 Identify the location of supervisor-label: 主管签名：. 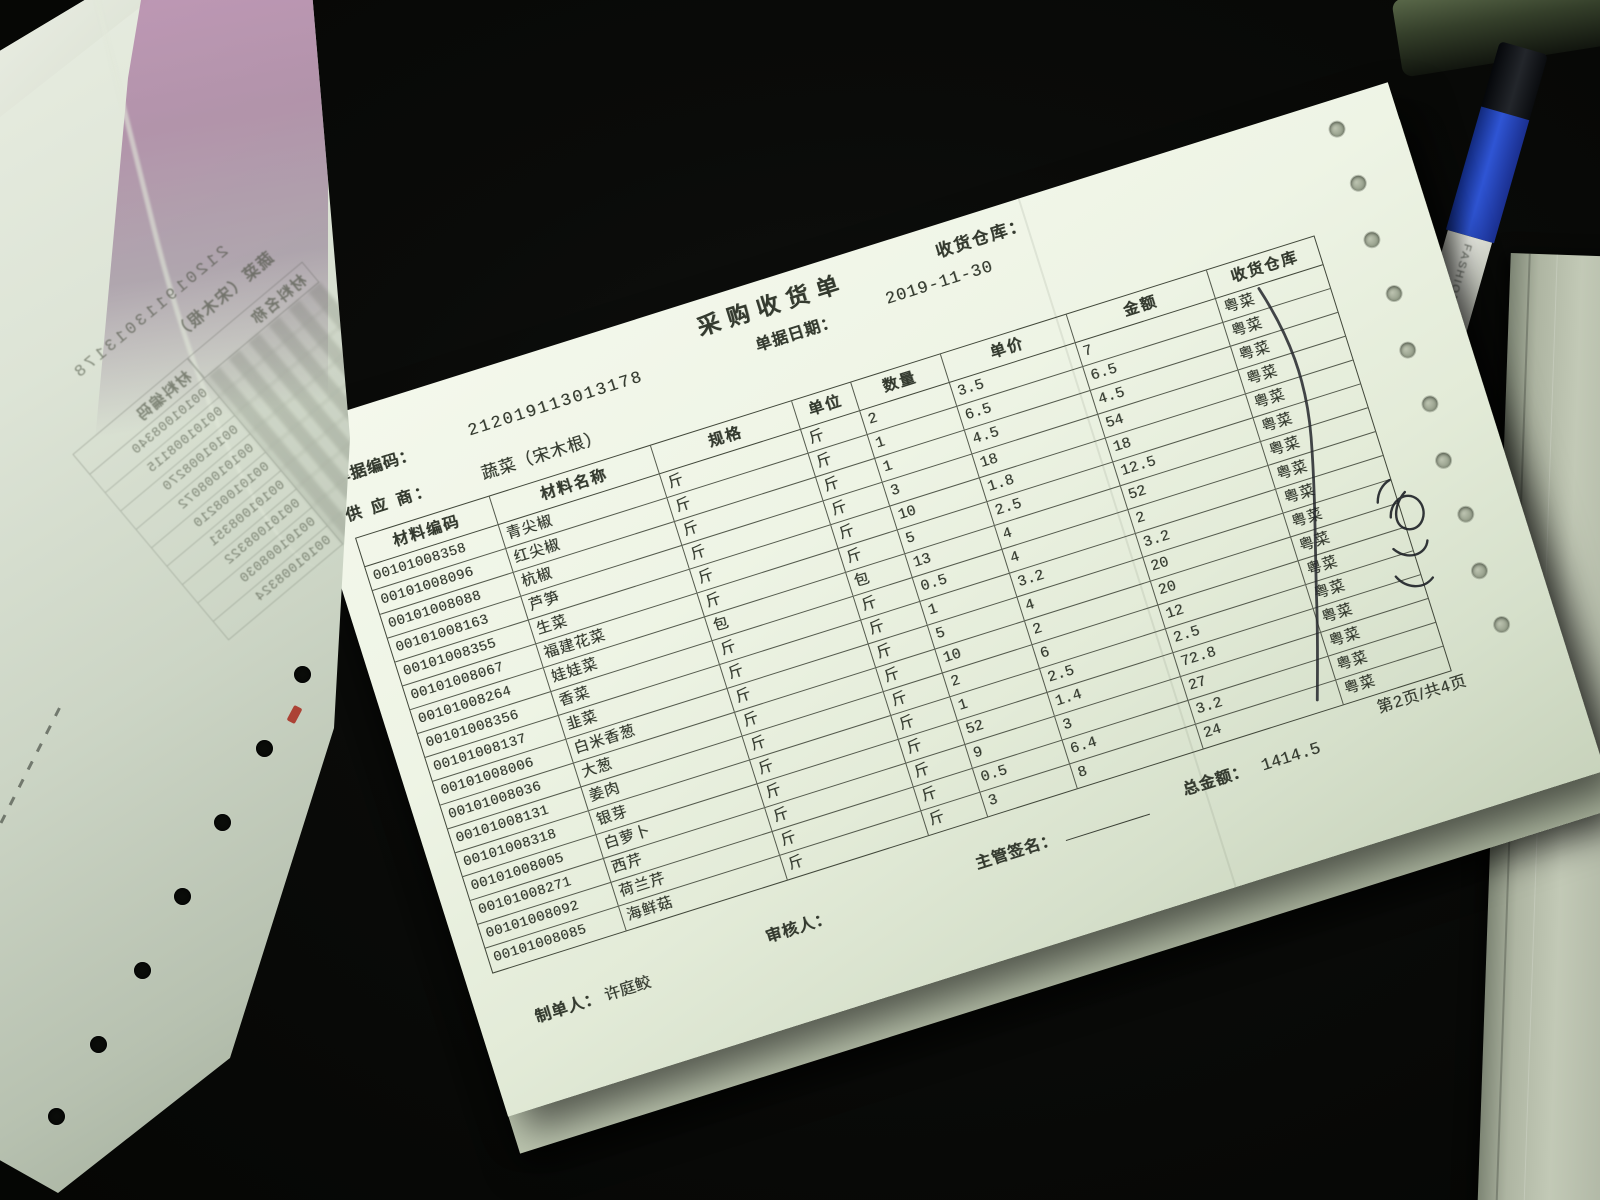
(1016, 852).